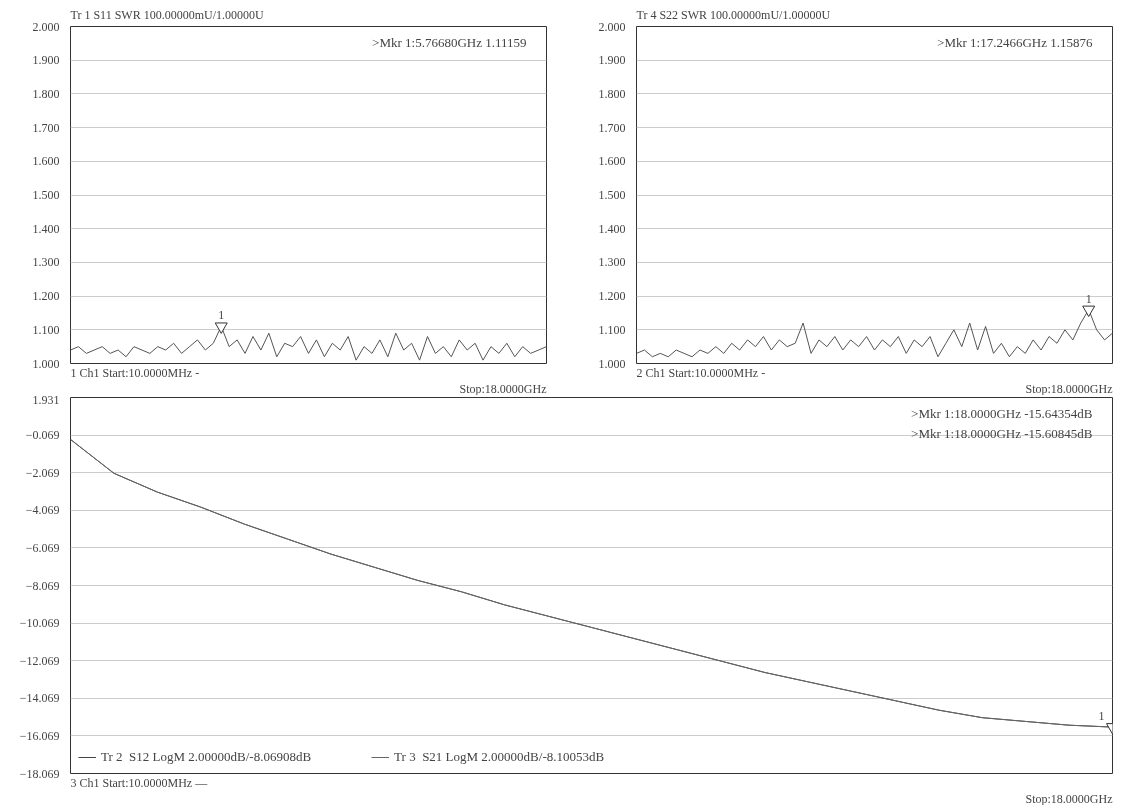 The image size is (1132, 812). What do you see at coordinates (42, 547) in the screenshot?
I see `y-tick-label: −6.069` at bounding box center [42, 547].